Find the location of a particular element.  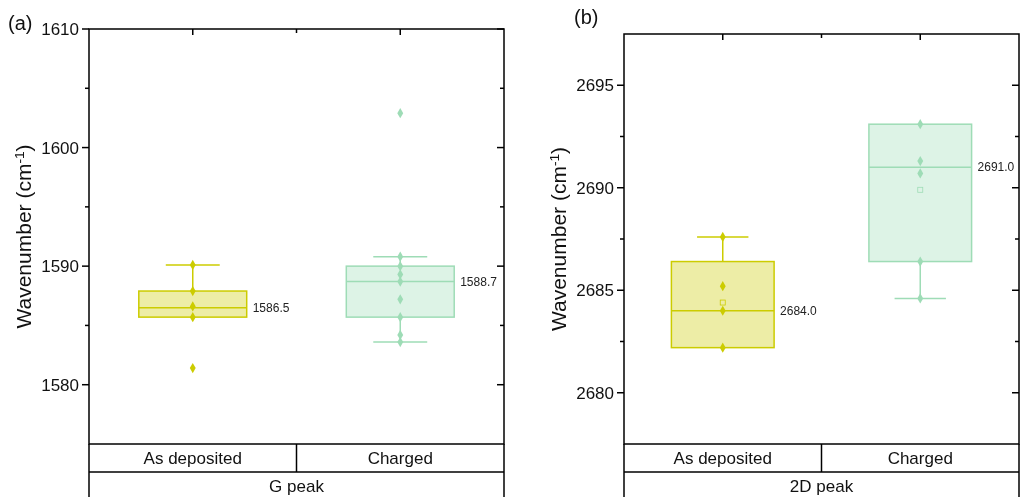

y-tick-label: 1600 is located at coordinates (60, 148).